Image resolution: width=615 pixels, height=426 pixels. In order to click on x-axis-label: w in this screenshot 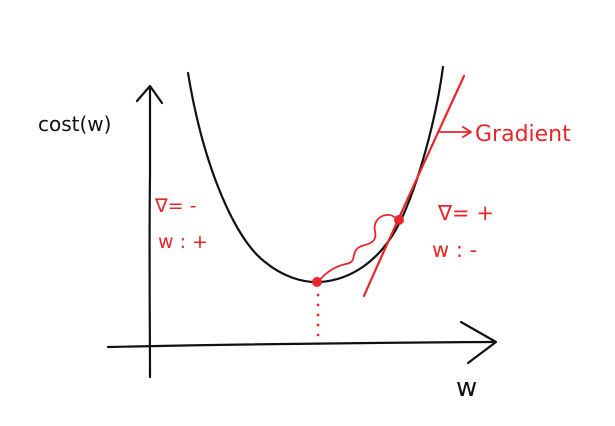, I will do `click(466, 388)`.